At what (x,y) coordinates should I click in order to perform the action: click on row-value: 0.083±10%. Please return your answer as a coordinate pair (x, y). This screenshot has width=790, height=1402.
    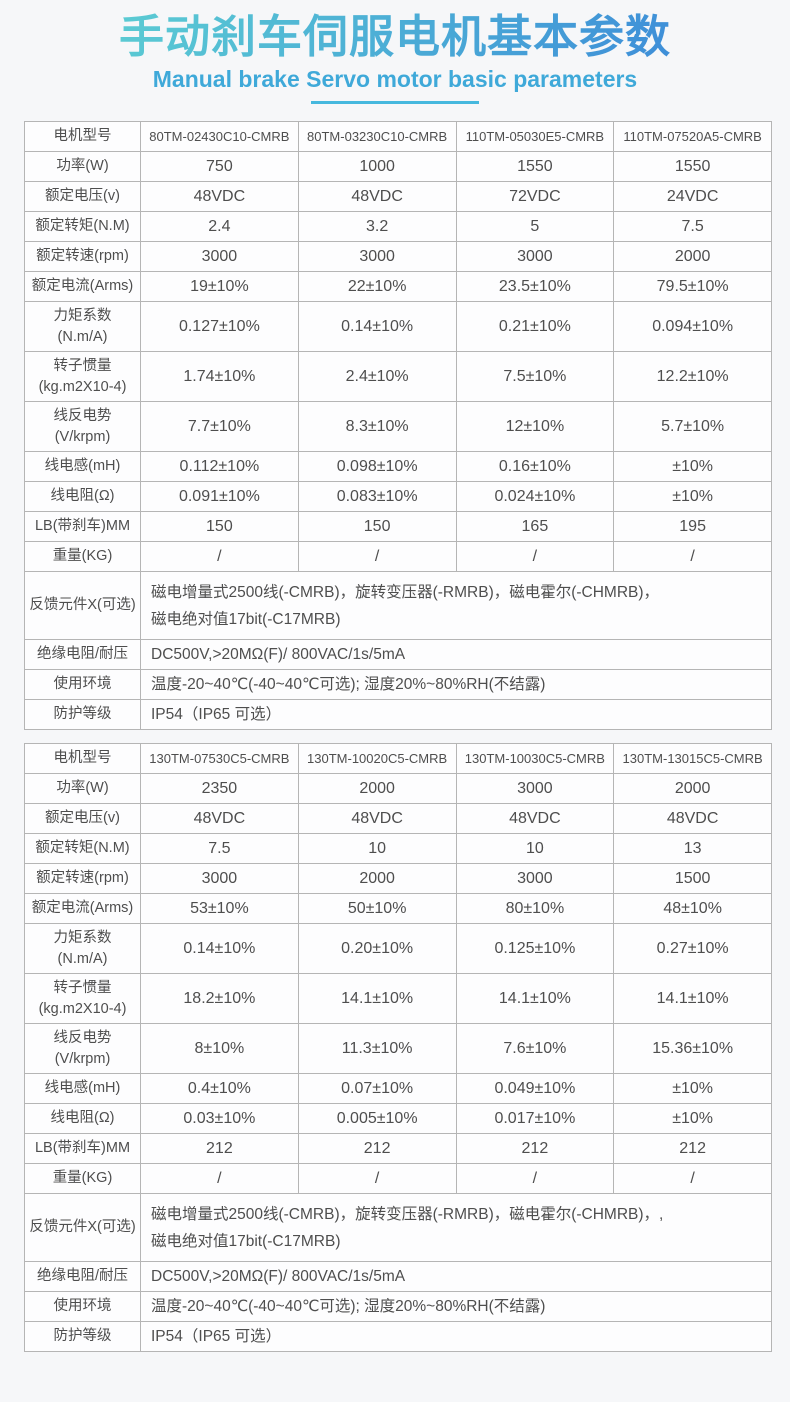
    Looking at the image, I should click on (377, 496).